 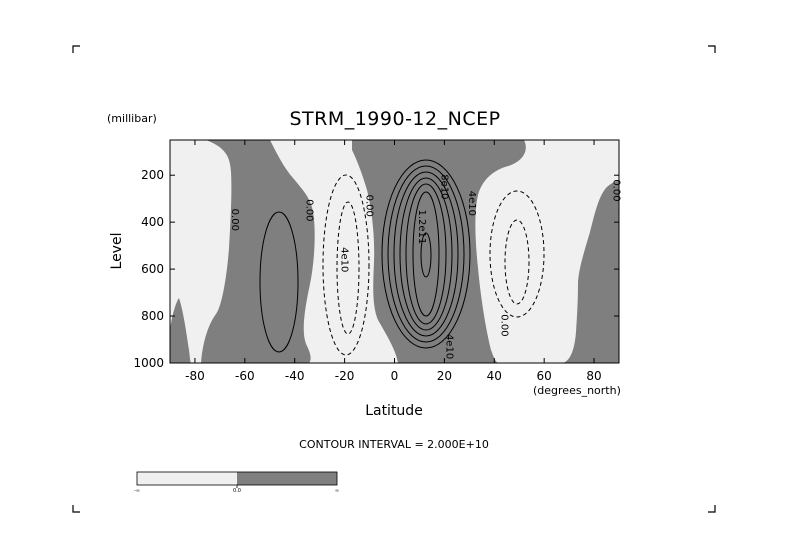 What do you see at coordinates (152, 269) in the screenshot?
I see `y-tick-label: 600` at bounding box center [152, 269].